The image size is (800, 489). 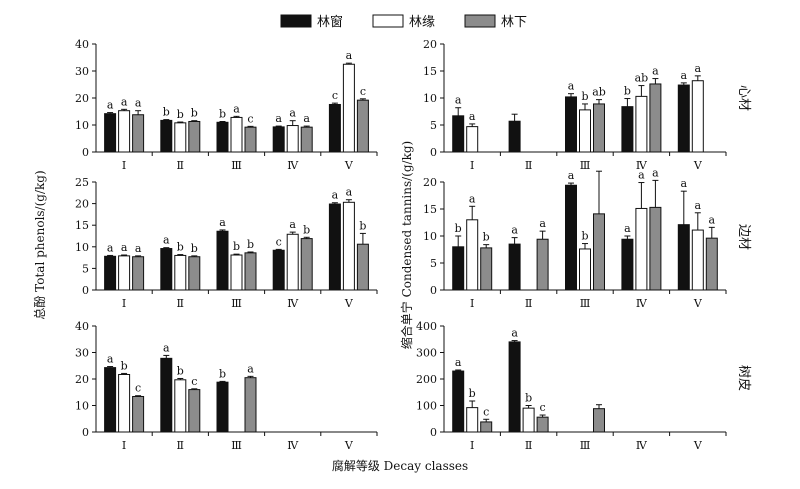 What do you see at coordinates (400, 465) in the screenshot?
I see `x-axis-title: 腐解等级 Decay classes` at bounding box center [400, 465].